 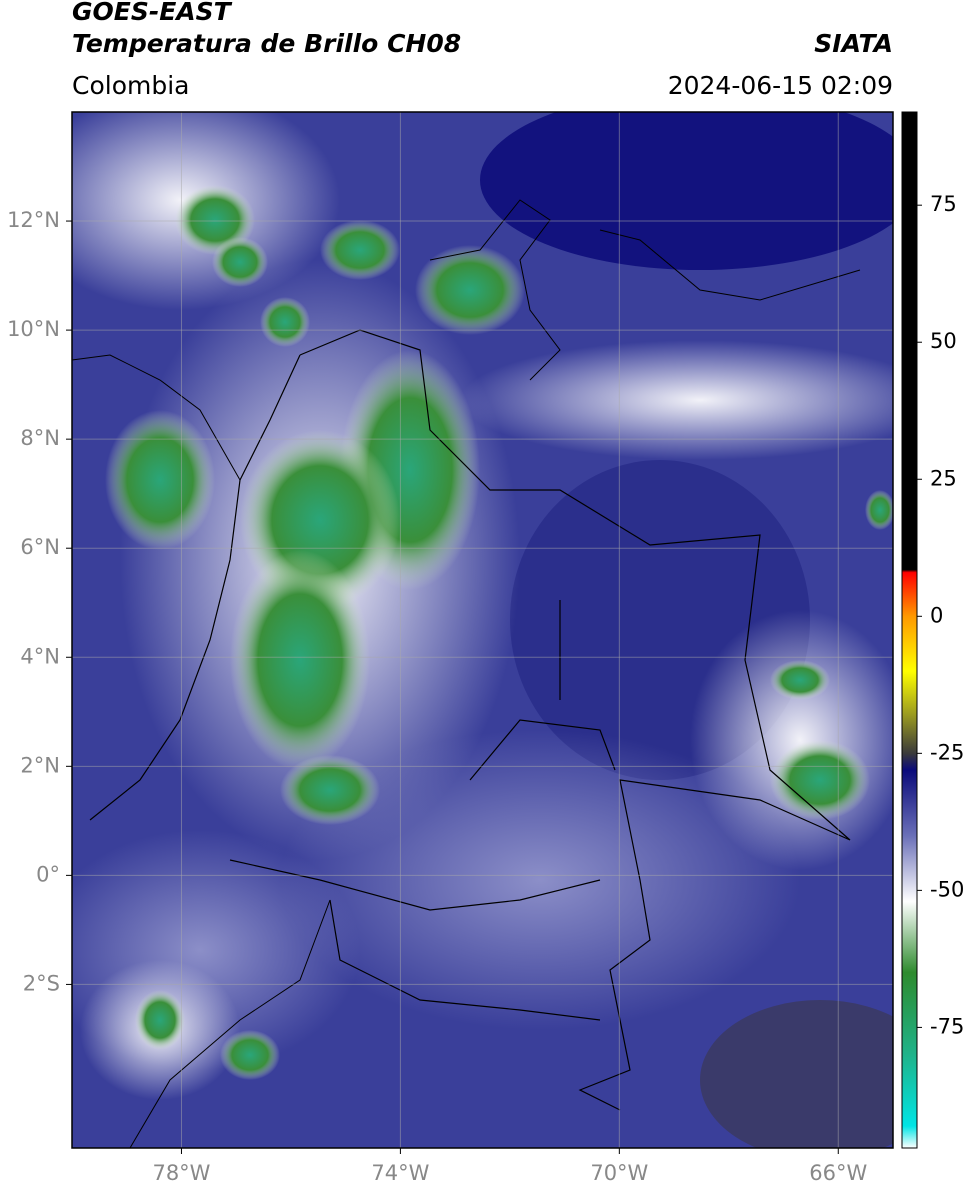 I want to click on y-tick-label: 10°N, so click(x=33, y=329).